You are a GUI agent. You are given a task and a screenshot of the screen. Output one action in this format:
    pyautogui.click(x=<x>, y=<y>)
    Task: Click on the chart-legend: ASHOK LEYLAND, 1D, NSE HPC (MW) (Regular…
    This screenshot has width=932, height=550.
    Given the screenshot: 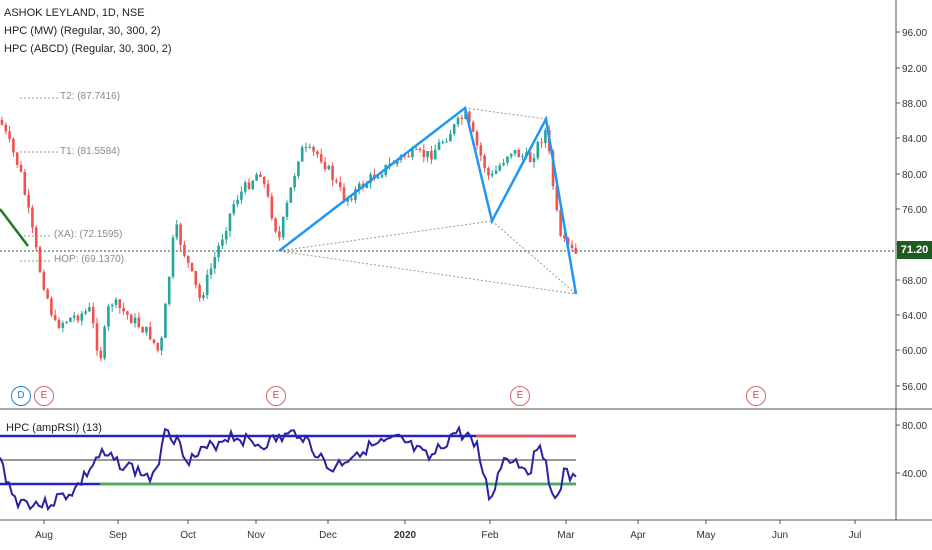 What is the action you would take?
    pyautogui.click(x=88, y=31)
    